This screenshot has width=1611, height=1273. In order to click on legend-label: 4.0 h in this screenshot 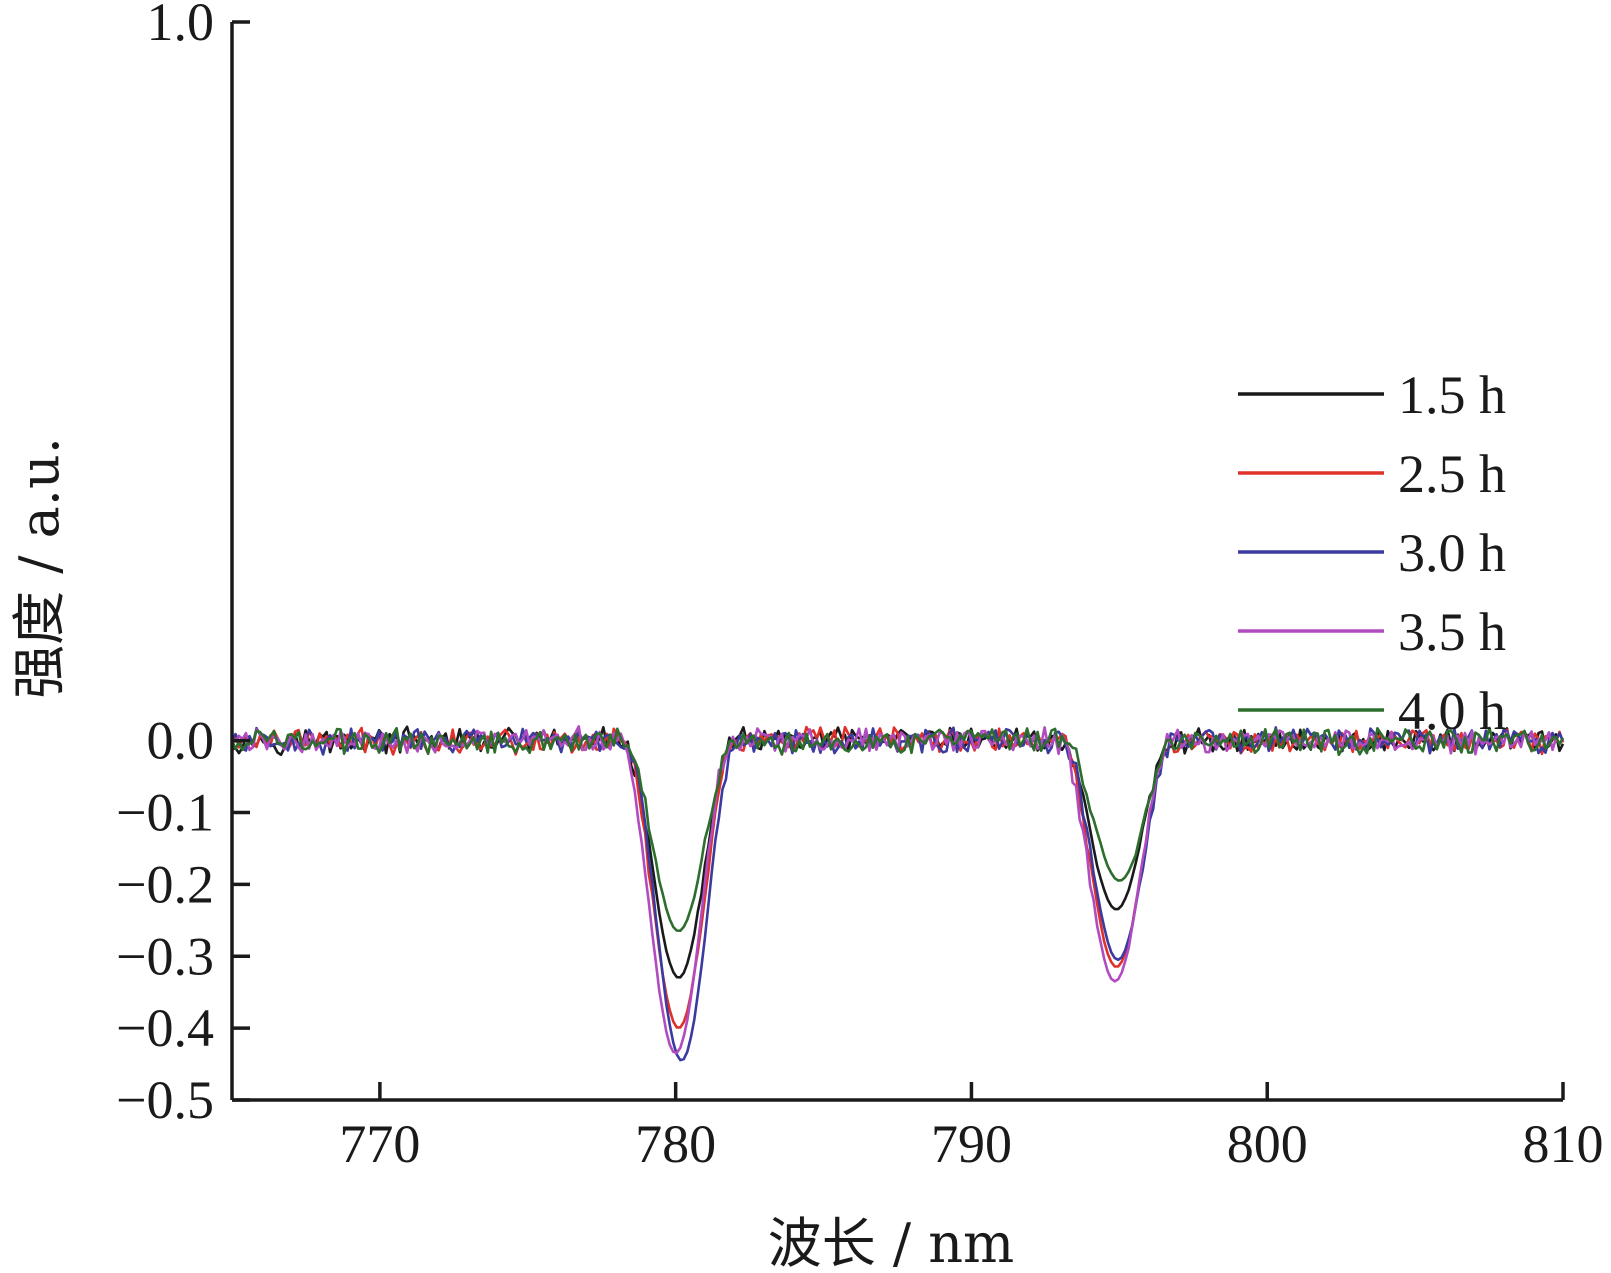, I will do `click(1452, 711)`.